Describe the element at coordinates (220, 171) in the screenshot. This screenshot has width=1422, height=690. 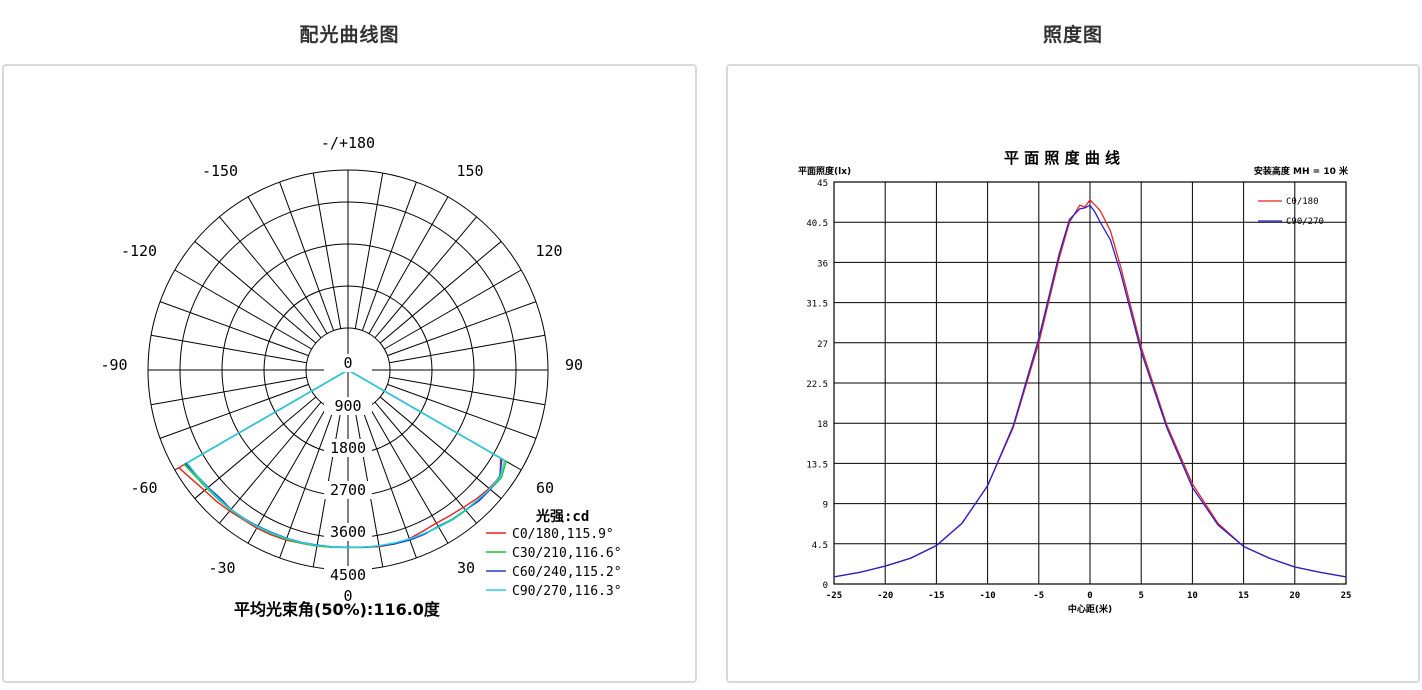
I see `polar-angle-label: -150` at that location.